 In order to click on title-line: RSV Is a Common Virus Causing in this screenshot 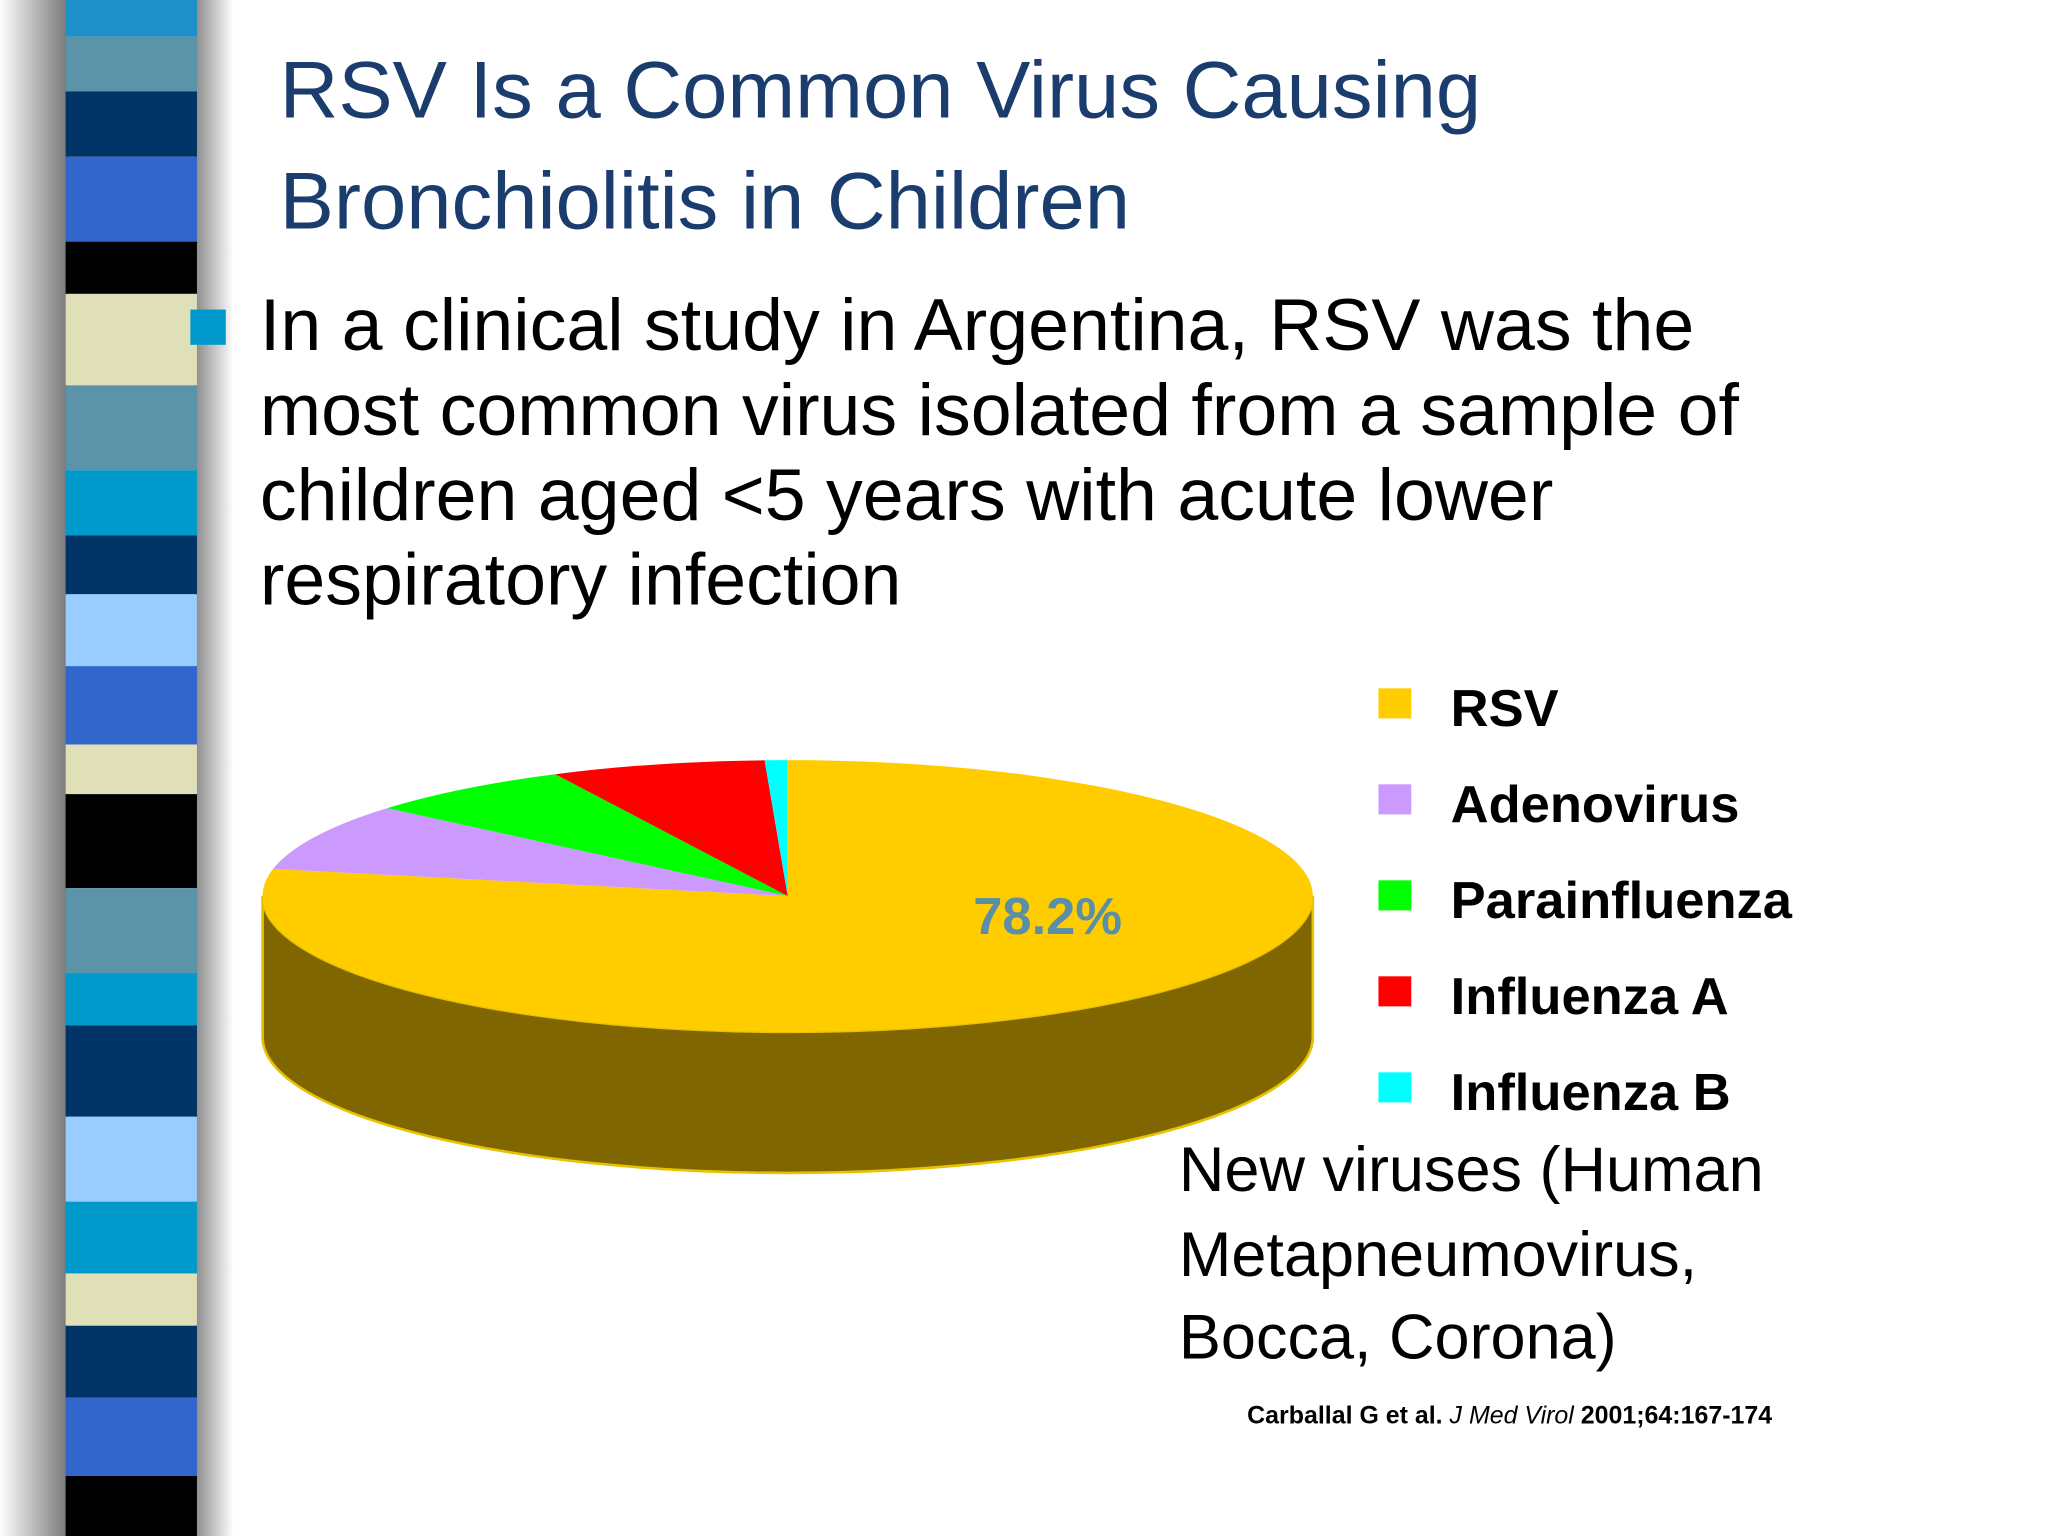, I will do `click(881, 91)`.